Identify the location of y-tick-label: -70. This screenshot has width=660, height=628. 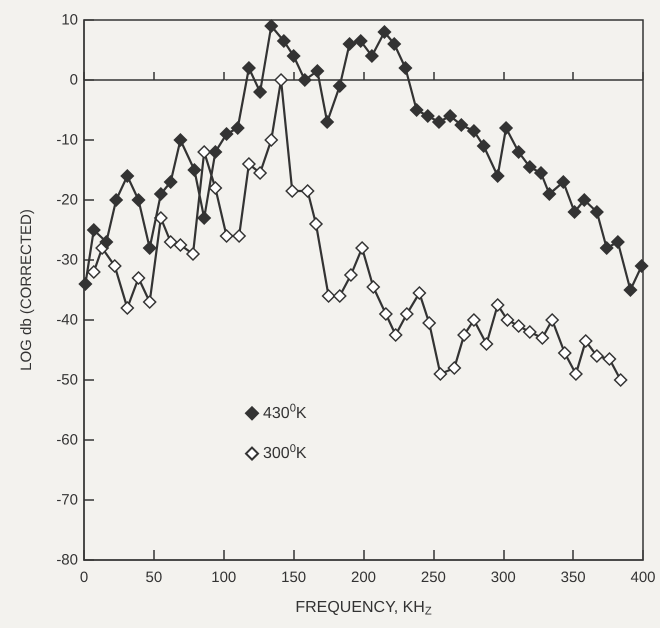
(67, 500).